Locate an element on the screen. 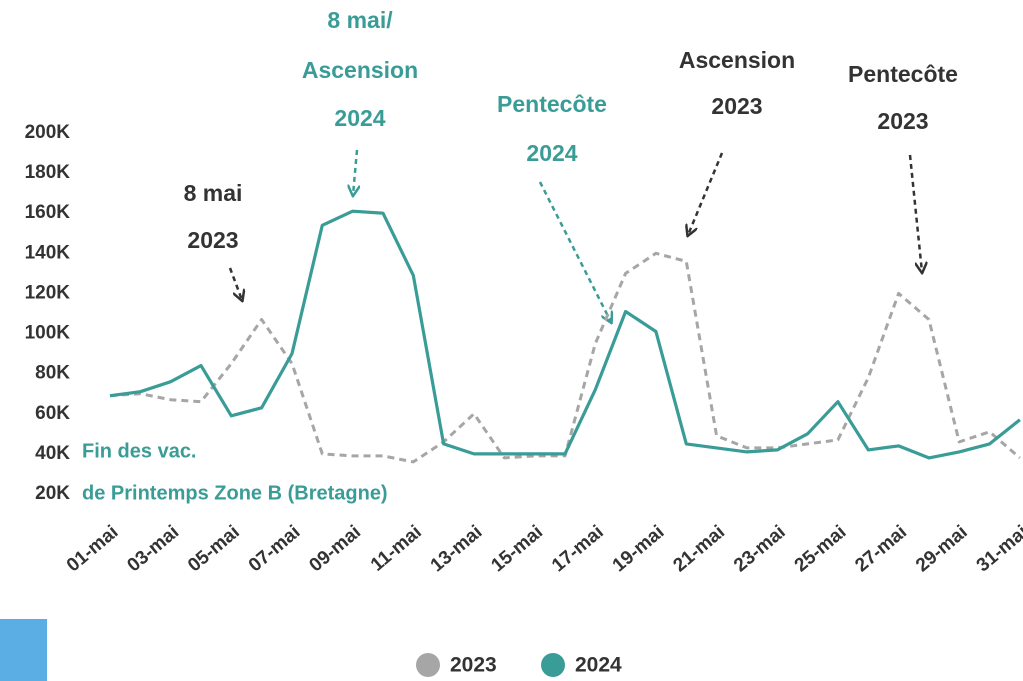 This screenshot has height=681, width=1023. x-tick-label: 25-mai is located at coordinates (821, 549).